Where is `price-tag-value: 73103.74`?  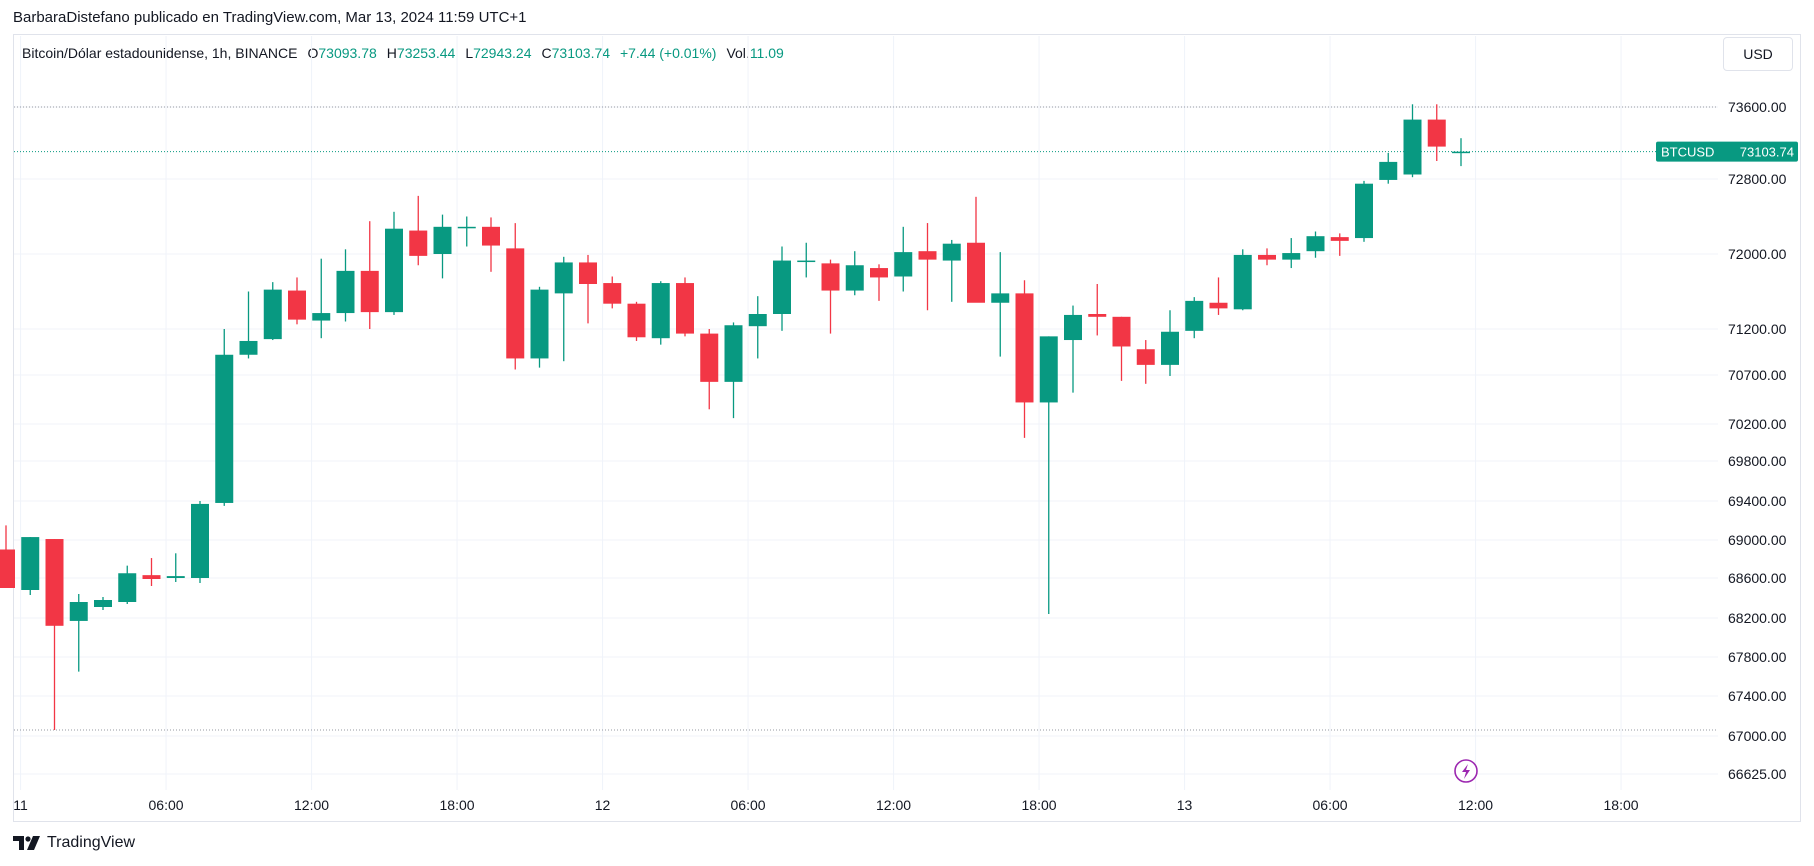
price-tag-value: 73103.74 is located at coordinates (1767, 152).